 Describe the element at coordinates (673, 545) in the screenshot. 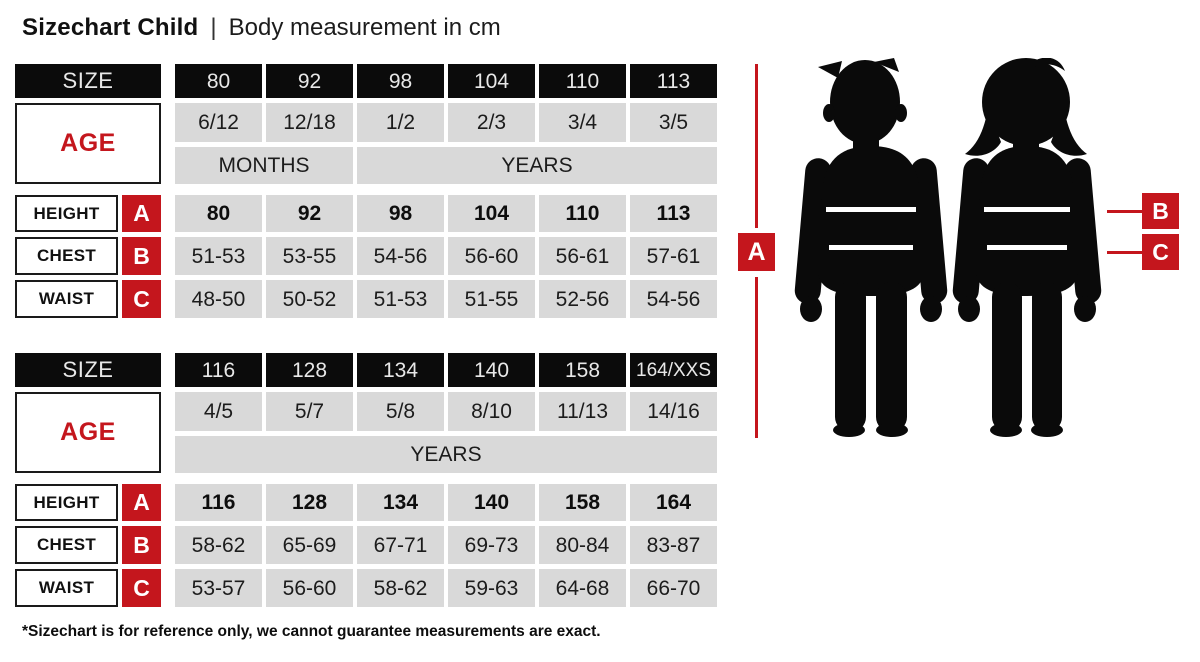

I see `chest-value: 83-87` at that location.